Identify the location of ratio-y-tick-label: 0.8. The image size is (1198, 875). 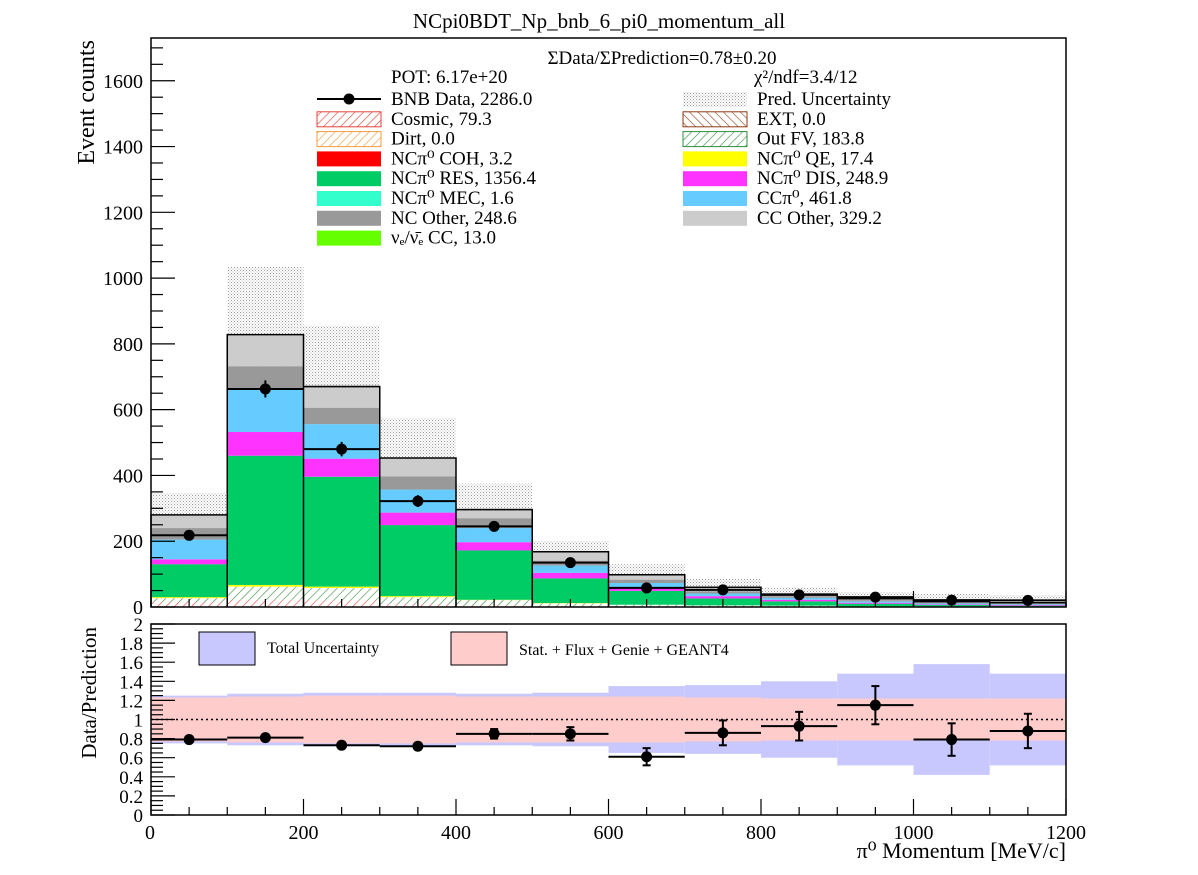
(131, 740).